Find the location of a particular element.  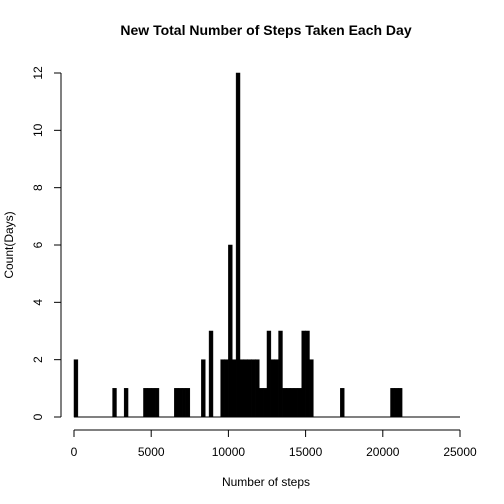

y-tick-label: 2 is located at coordinates (38, 359).